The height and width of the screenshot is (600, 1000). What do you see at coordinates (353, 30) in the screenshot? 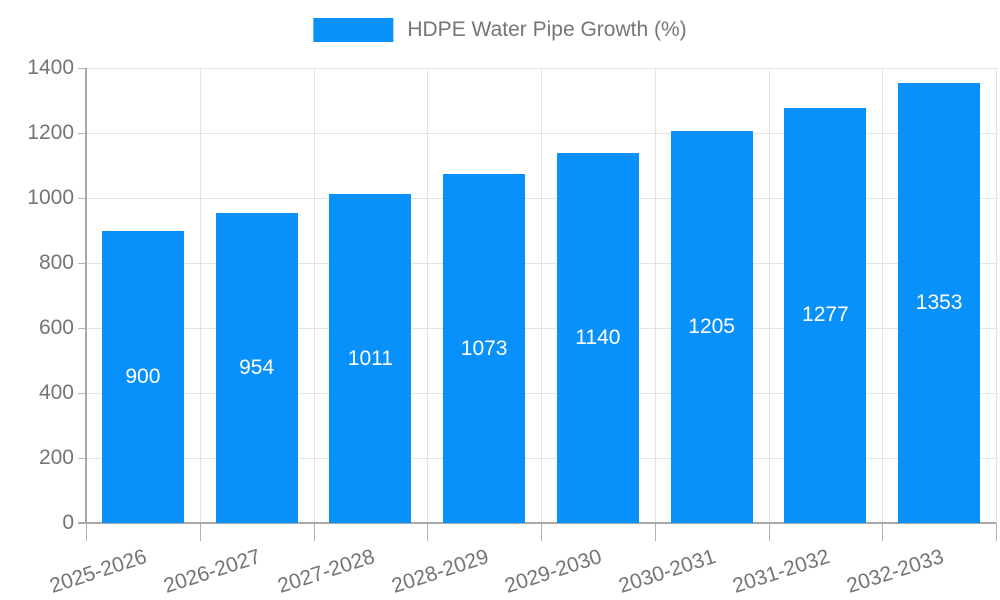
I see `legend-swatch` at bounding box center [353, 30].